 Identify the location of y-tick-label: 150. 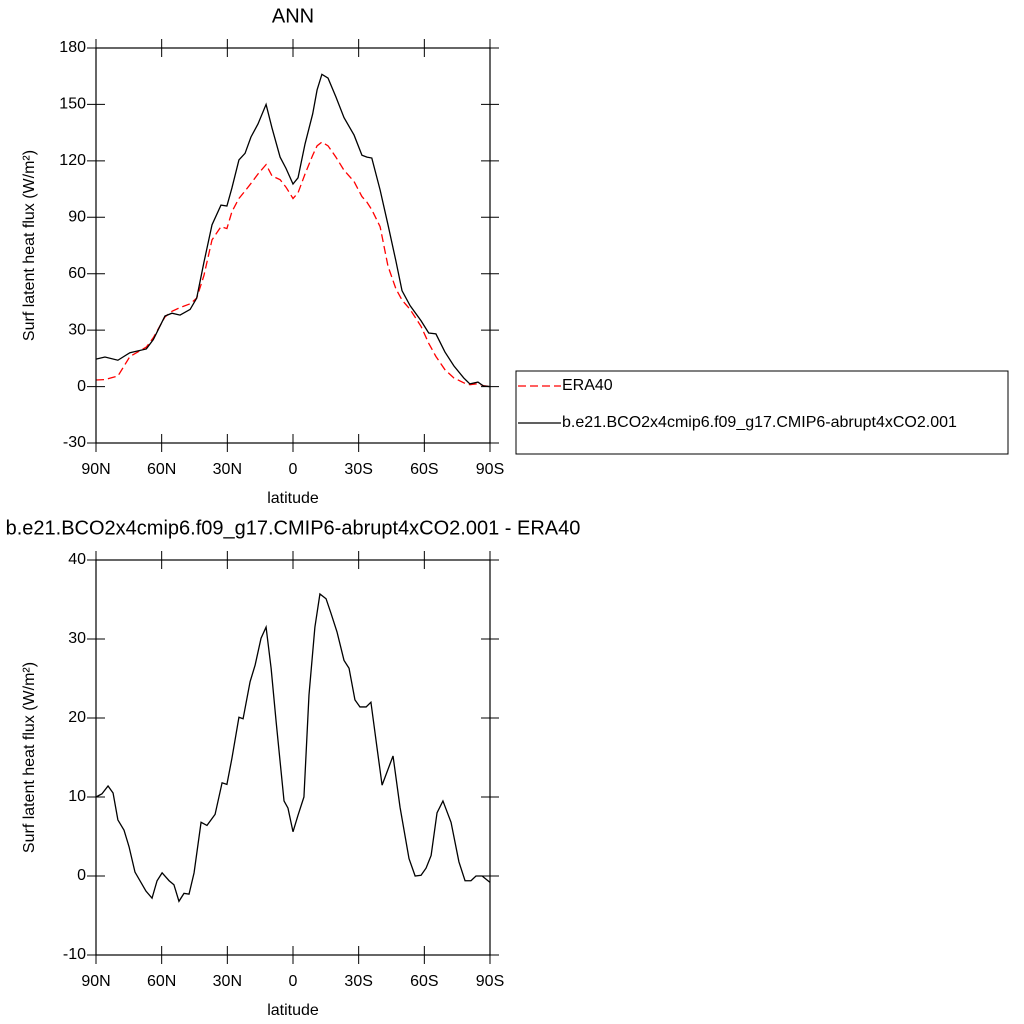
(72, 104).